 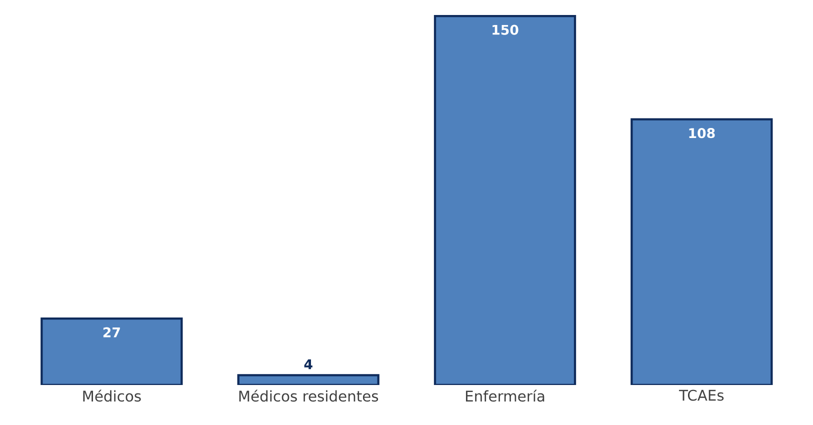 What do you see at coordinates (505, 29) in the screenshot?
I see `data-label: 150` at bounding box center [505, 29].